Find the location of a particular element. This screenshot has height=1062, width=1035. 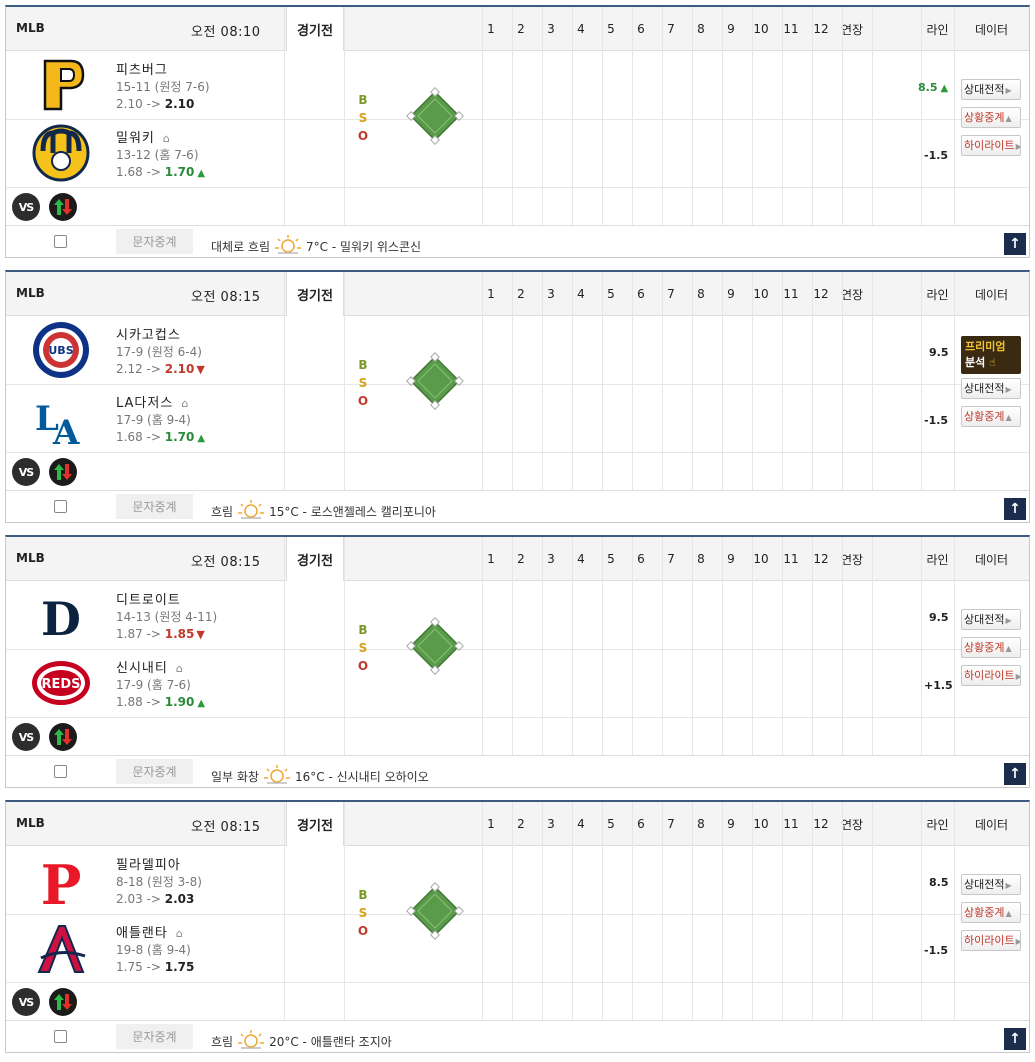

team-name-text: 필라델피아 is located at coordinates (148, 865).